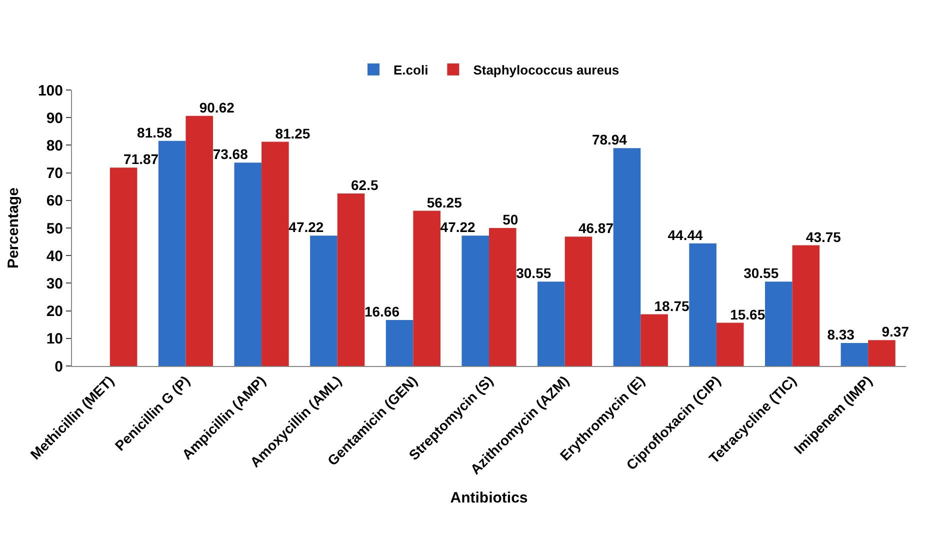 The image size is (926, 536). What do you see at coordinates (382, 312) in the screenshot?
I see `data-label: 16.66` at bounding box center [382, 312].